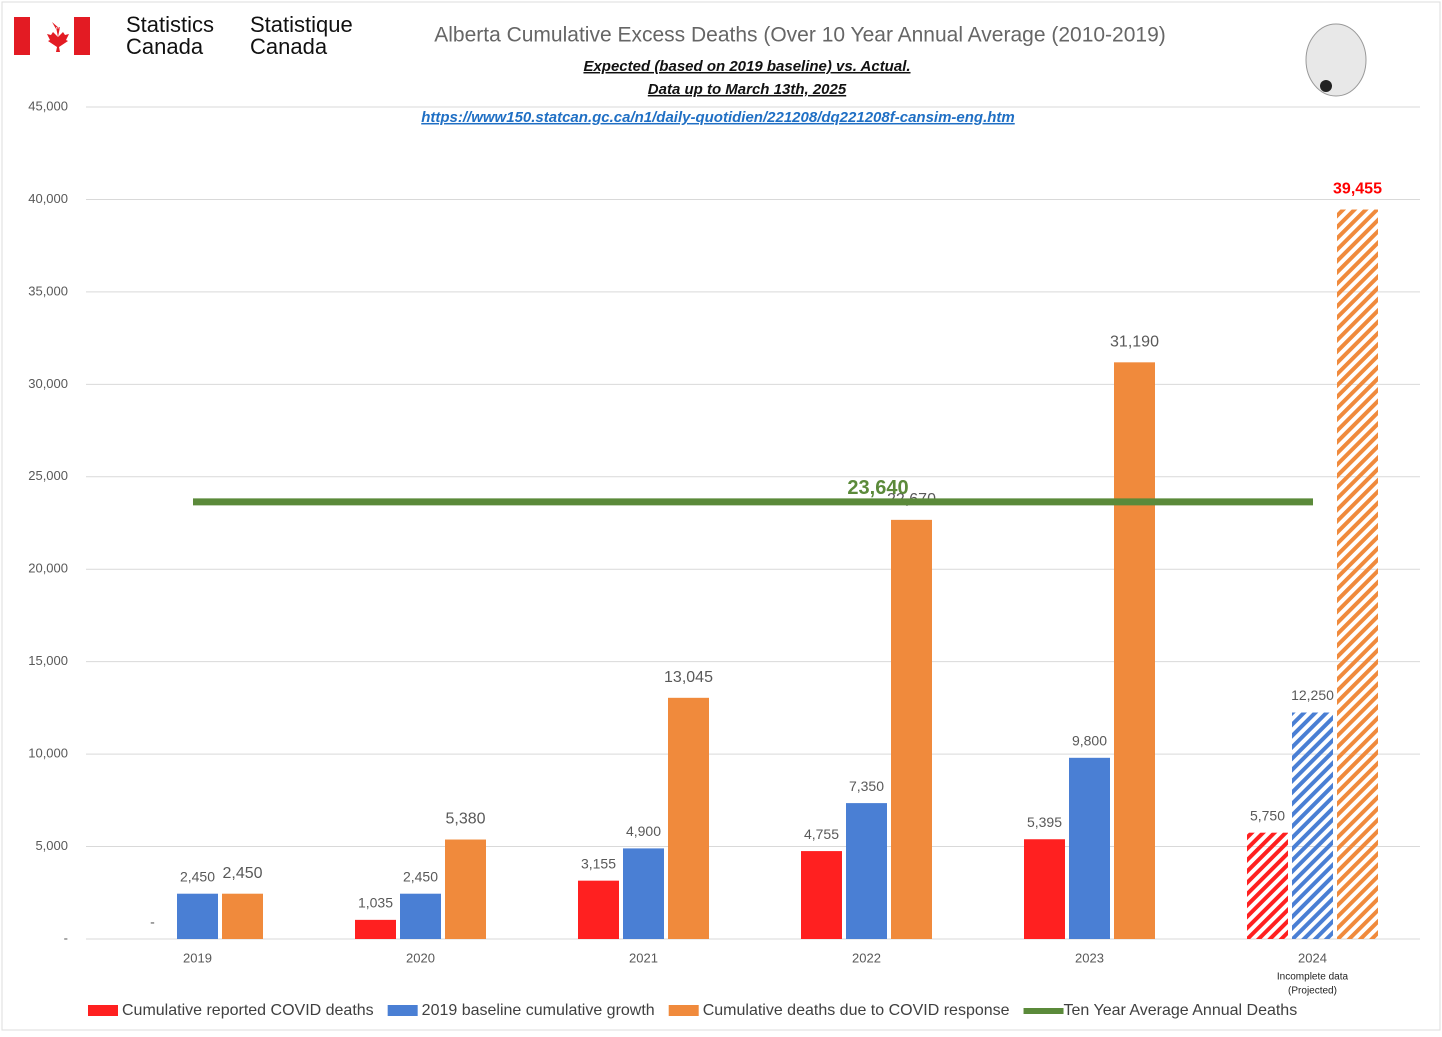 This screenshot has height=1037, width=1442. Describe the element at coordinates (48, 753) in the screenshot. I see `y-tick-label: 10,000` at that location.